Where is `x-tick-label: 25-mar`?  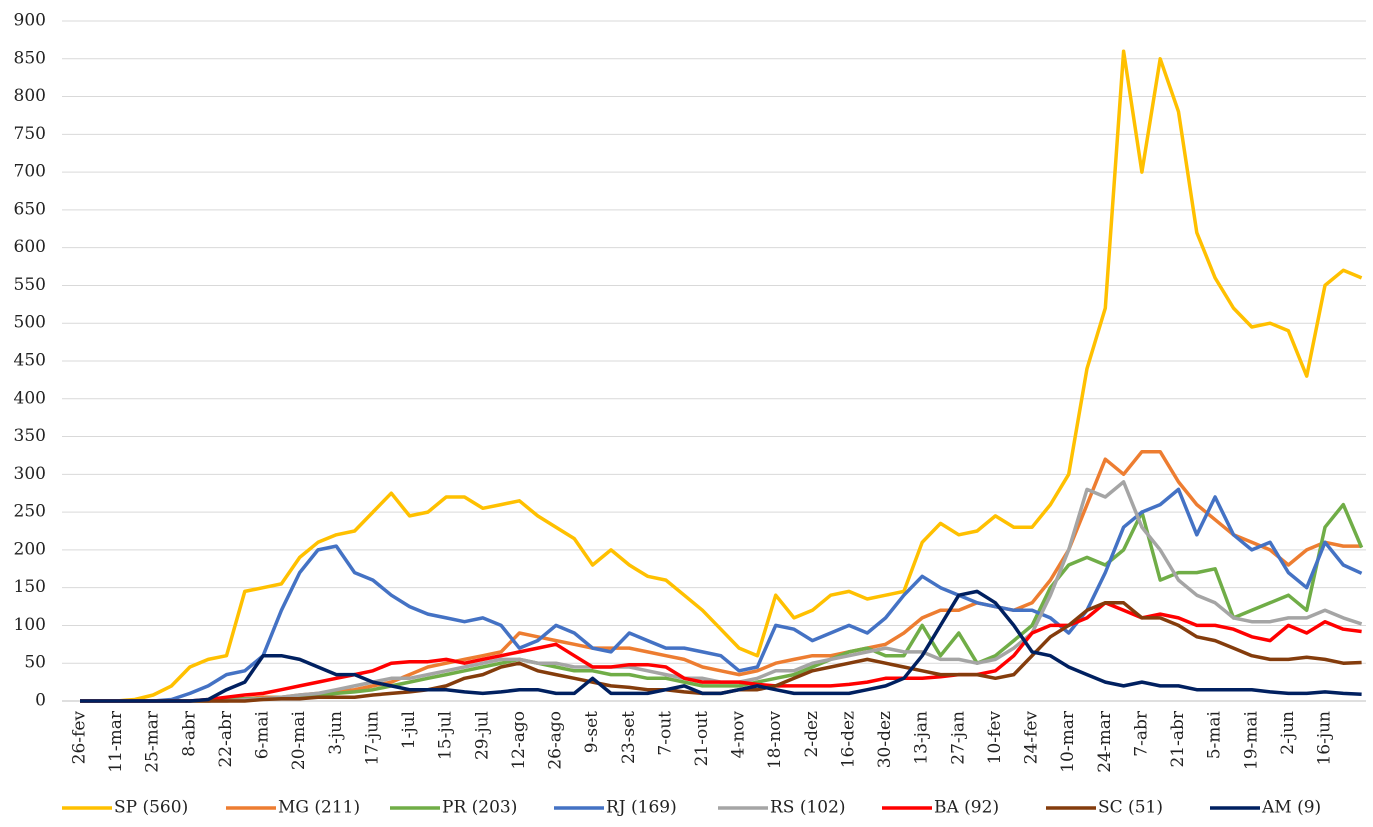 x-tick-label: 25-mar is located at coordinates (153, 741).